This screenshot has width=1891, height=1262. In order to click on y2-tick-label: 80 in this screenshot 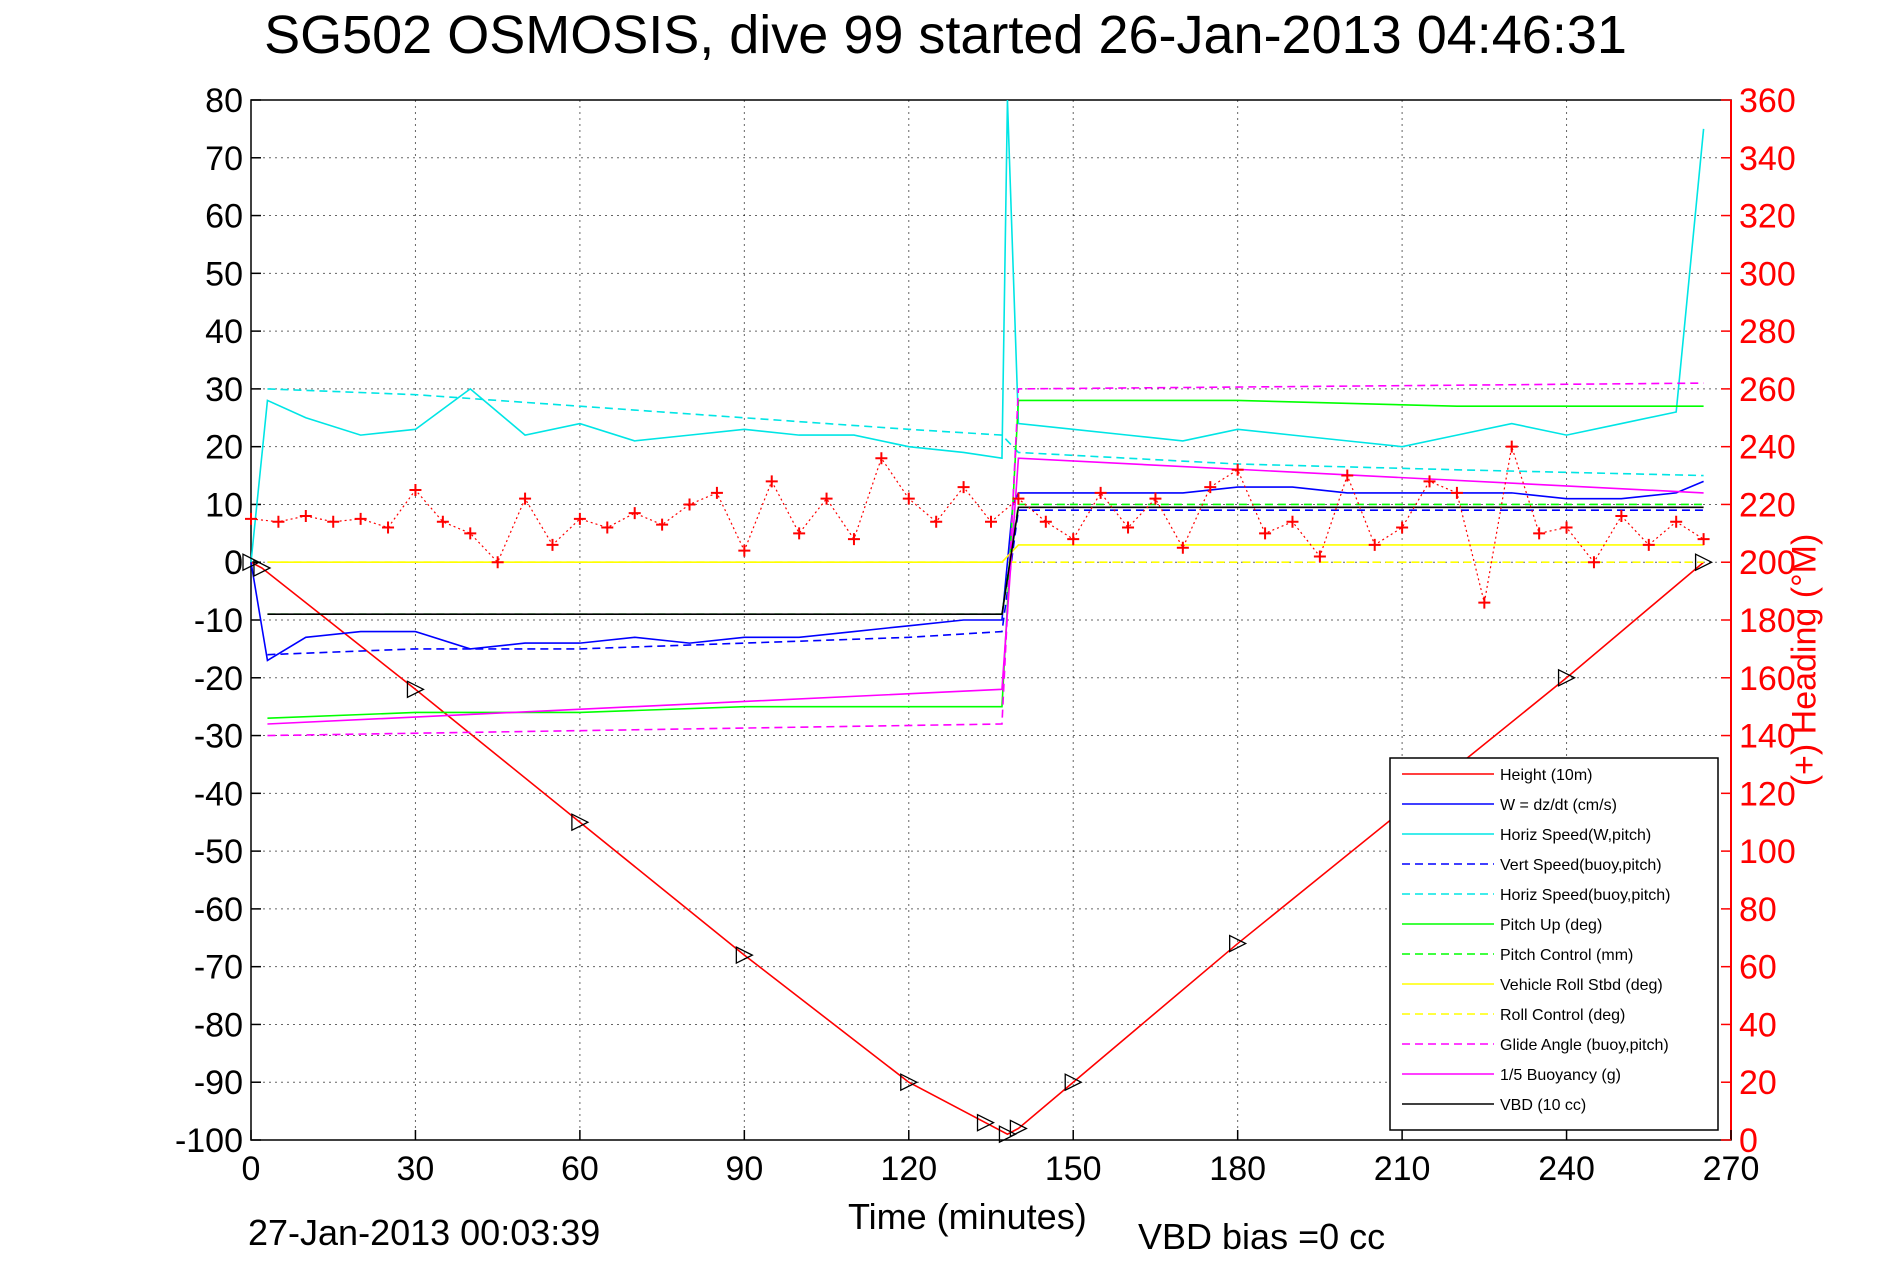, I will do `click(1758, 910)`.